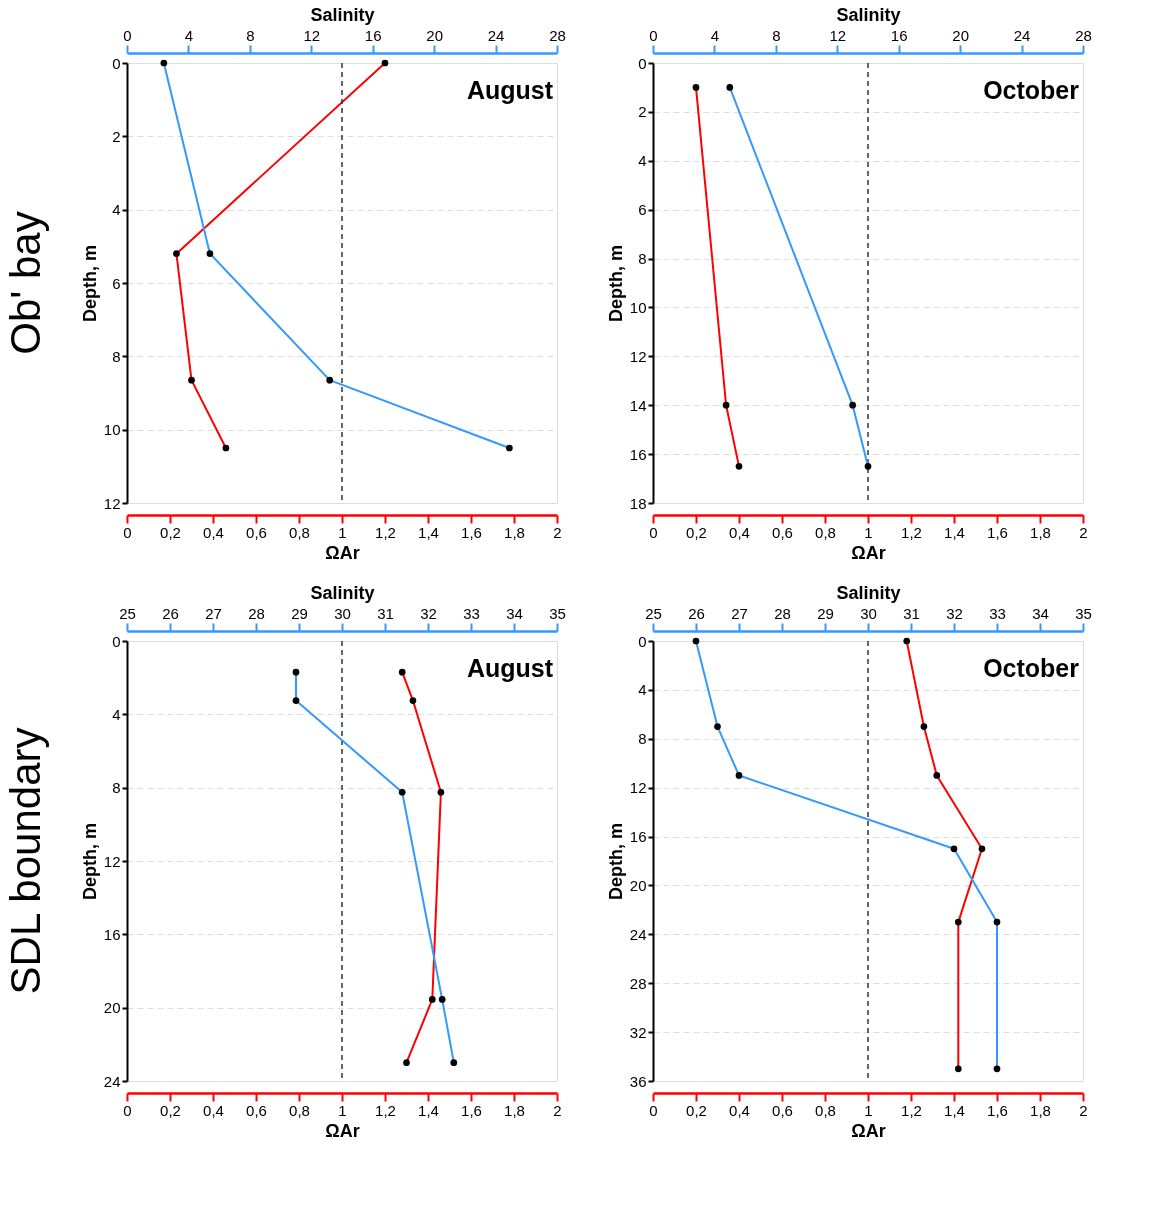  I want to click on y-tick-label: 36, so click(638, 1081).